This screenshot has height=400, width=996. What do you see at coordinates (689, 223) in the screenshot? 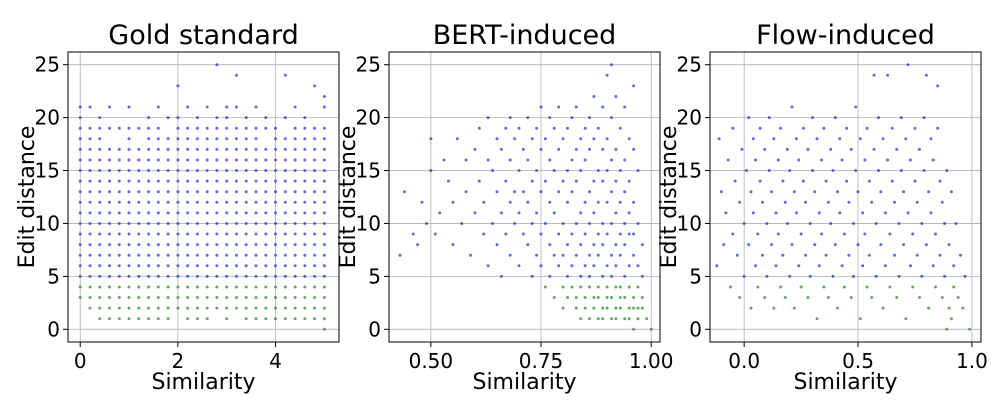
I see `y-tick-label: 10` at bounding box center [689, 223].